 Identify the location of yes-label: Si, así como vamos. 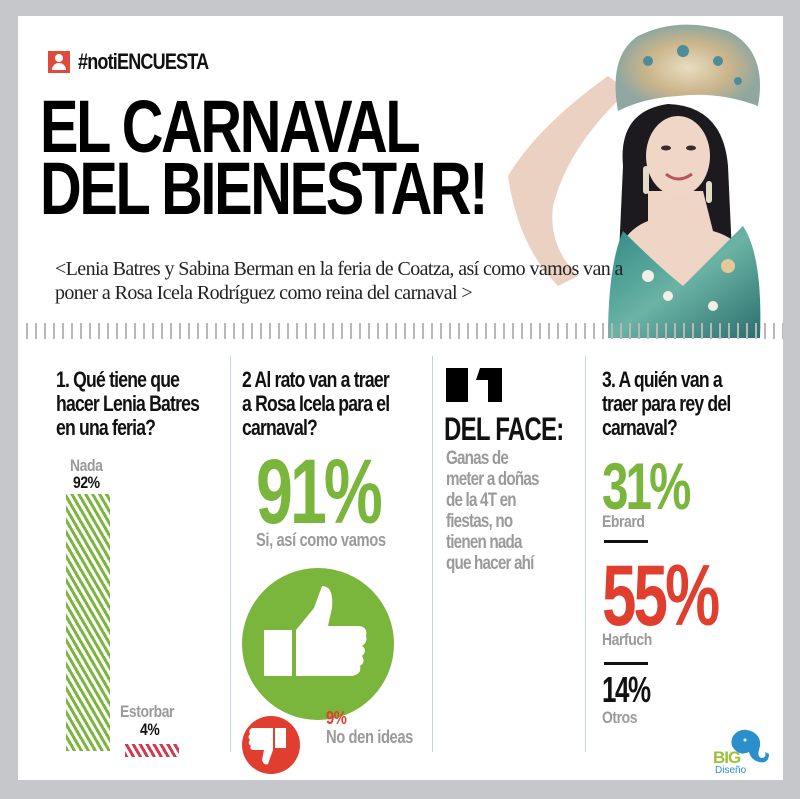
(321, 540).